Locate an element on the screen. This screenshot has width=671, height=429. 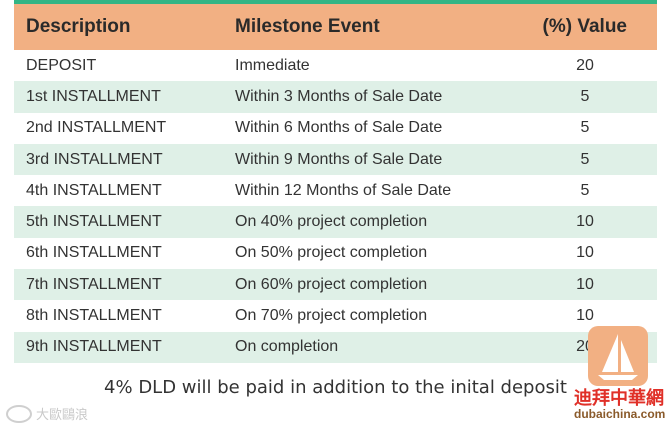
cell-description: 4th INSTALLMENT is located at coordinates (94, 190).